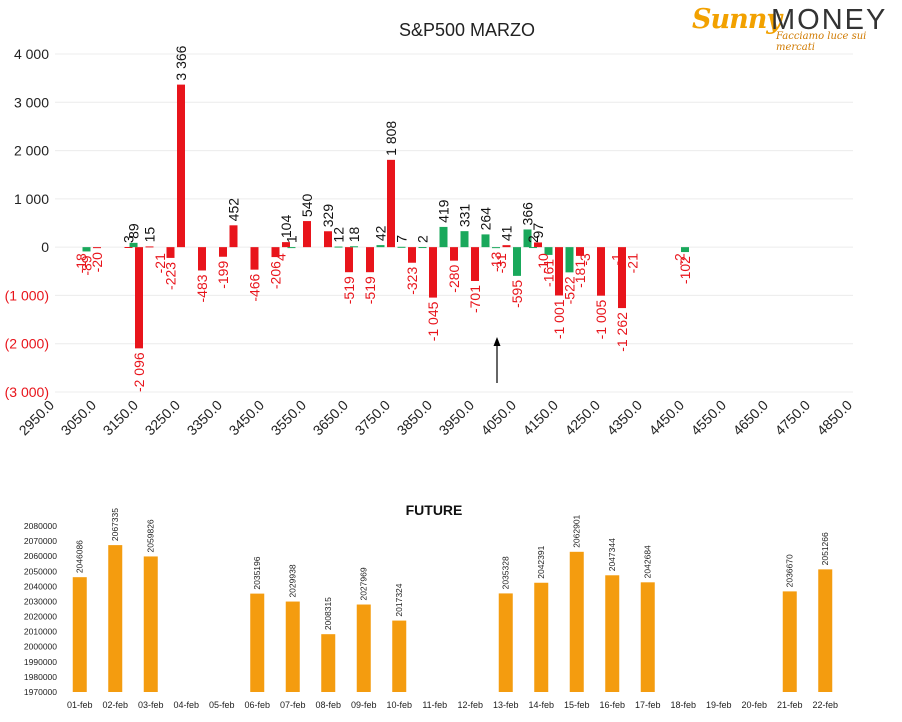  I want to click on data-label: -223, so click(171, 276).